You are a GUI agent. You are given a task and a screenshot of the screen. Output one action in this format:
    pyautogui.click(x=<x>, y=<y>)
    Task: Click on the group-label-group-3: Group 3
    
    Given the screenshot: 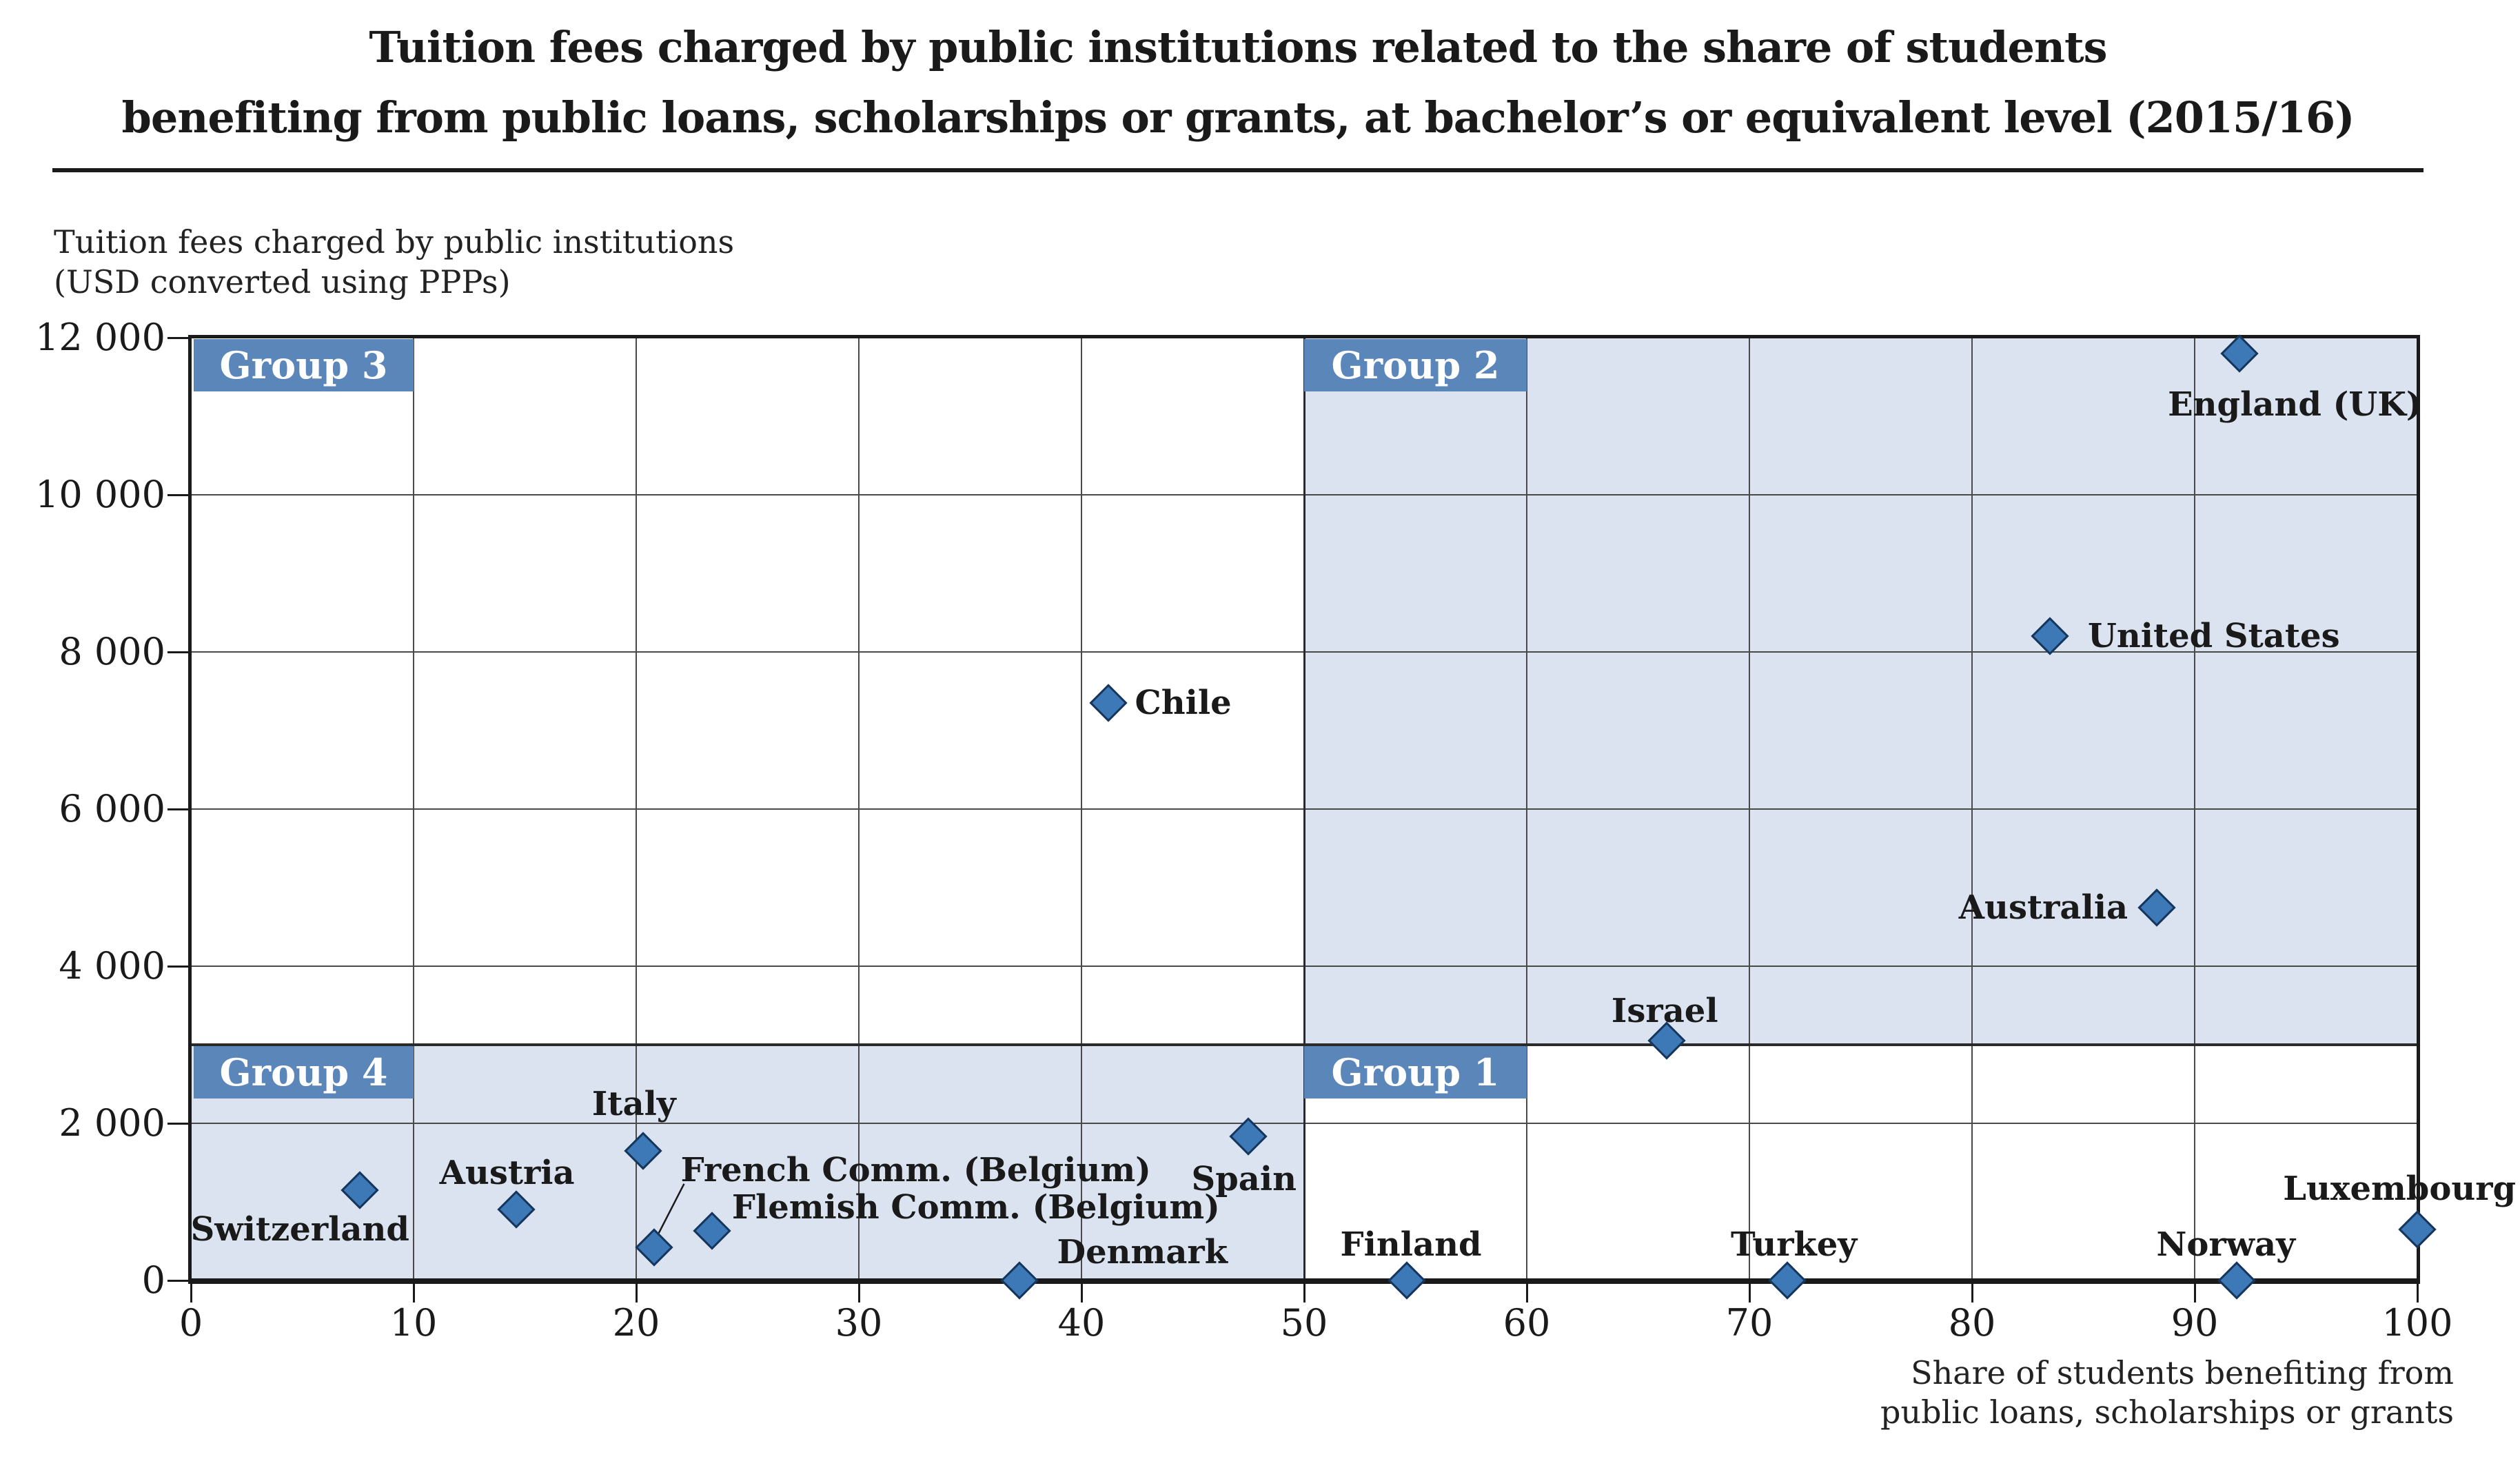 What is the action you would take?
    pyautogui.click(x=304, y=365)
    